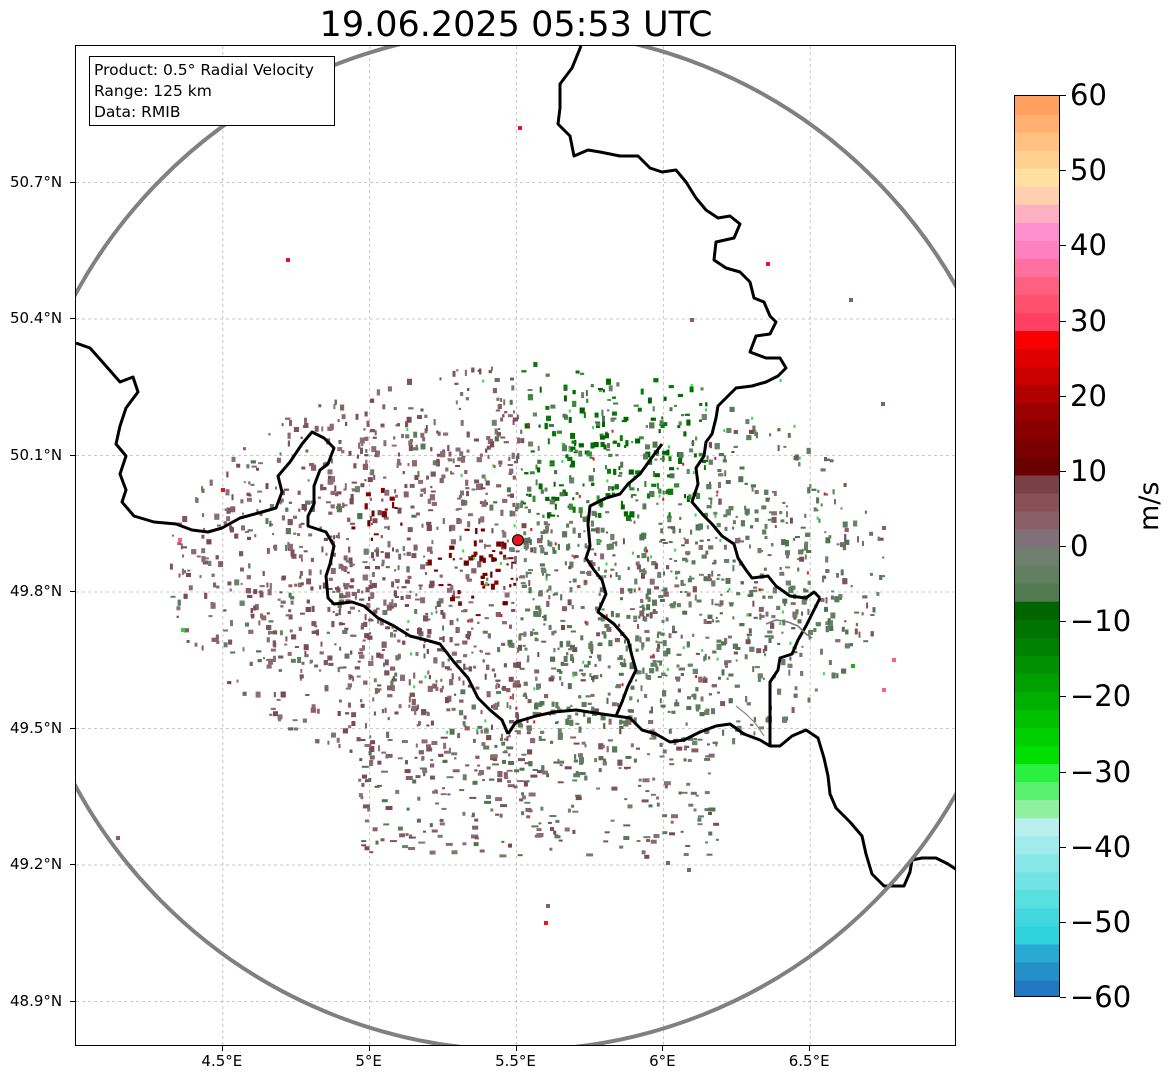  Describe the element at coordinates (795, 671) in the screenshot. I see `border-luxembourg-germany` at that location.